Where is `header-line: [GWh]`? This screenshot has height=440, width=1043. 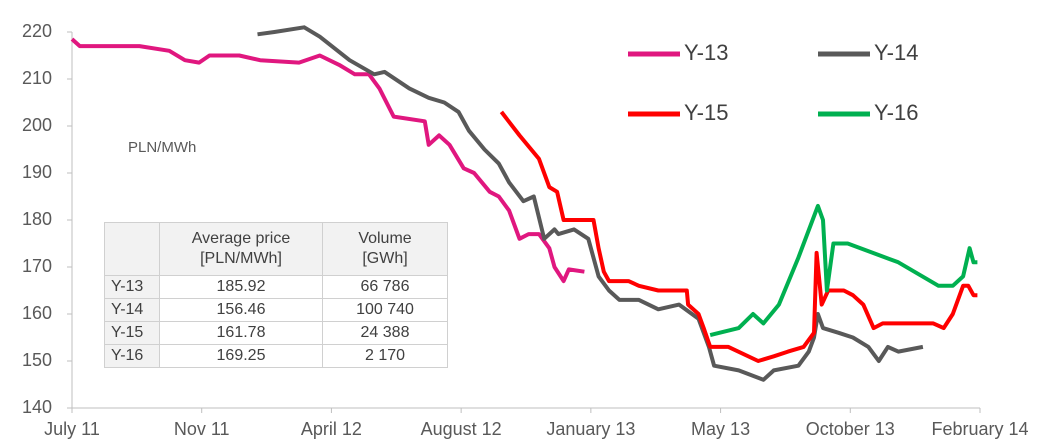 header-line: [GWh] is located at coordinates (385, 258).